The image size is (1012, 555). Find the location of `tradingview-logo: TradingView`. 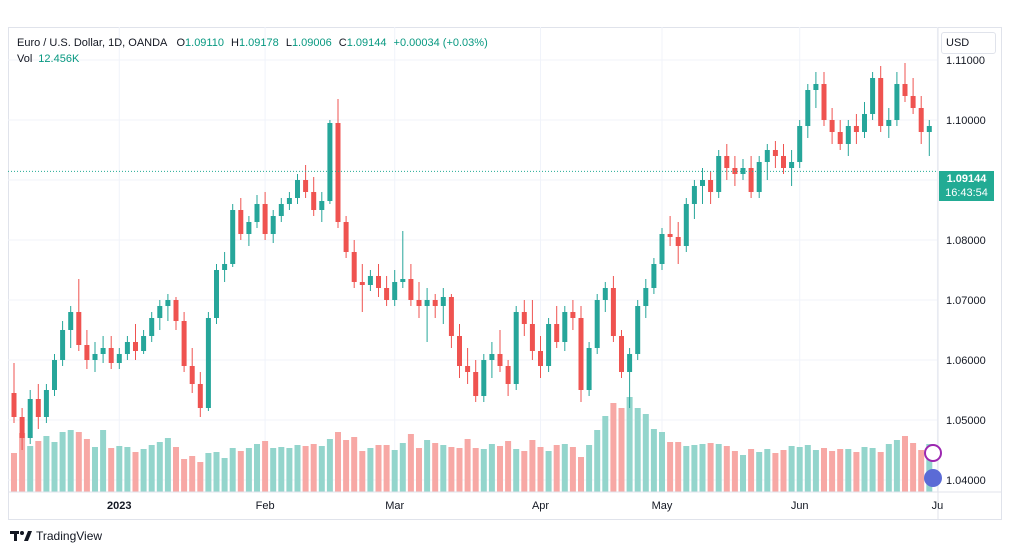

tradingview-logo: TradingView is located at coordinates (56, 536).